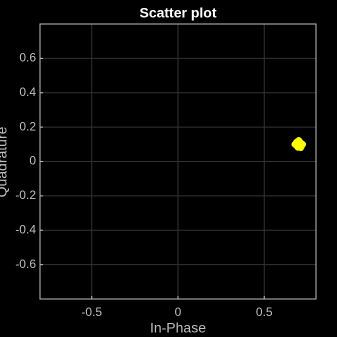 The width and height of the screenshot is (337, 337). I want to click on y-tick-label: -0.4, so click(25, 229).